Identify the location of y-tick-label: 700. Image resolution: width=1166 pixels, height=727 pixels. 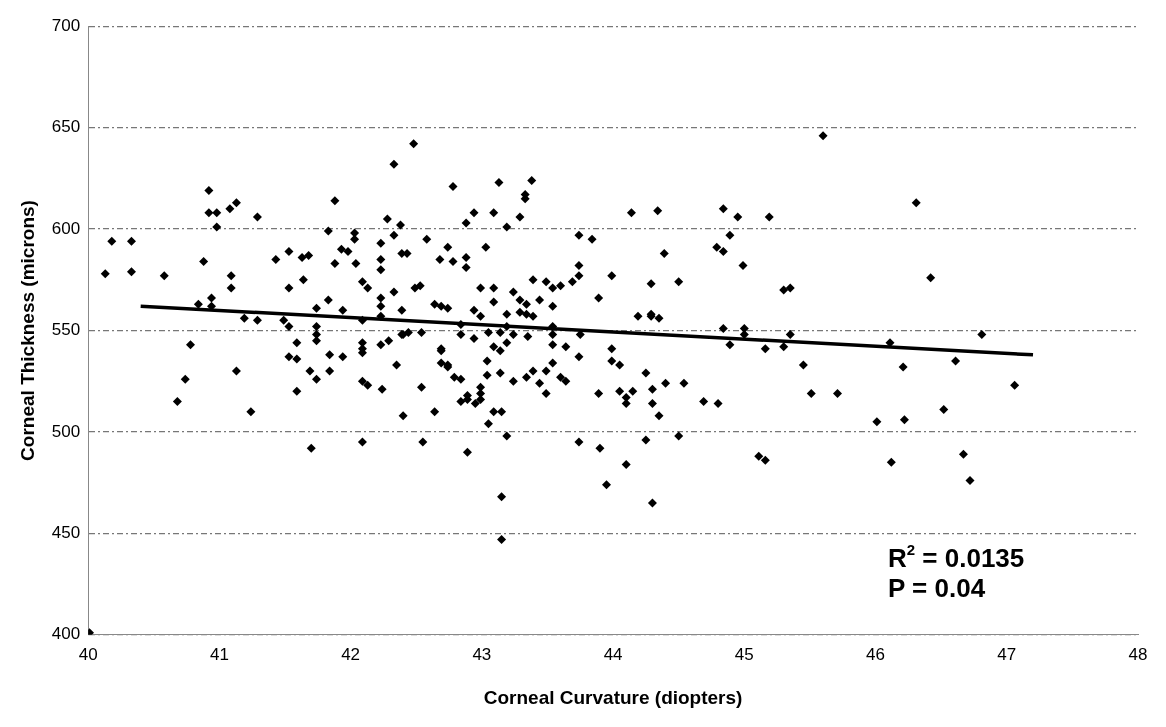
(66, 25).